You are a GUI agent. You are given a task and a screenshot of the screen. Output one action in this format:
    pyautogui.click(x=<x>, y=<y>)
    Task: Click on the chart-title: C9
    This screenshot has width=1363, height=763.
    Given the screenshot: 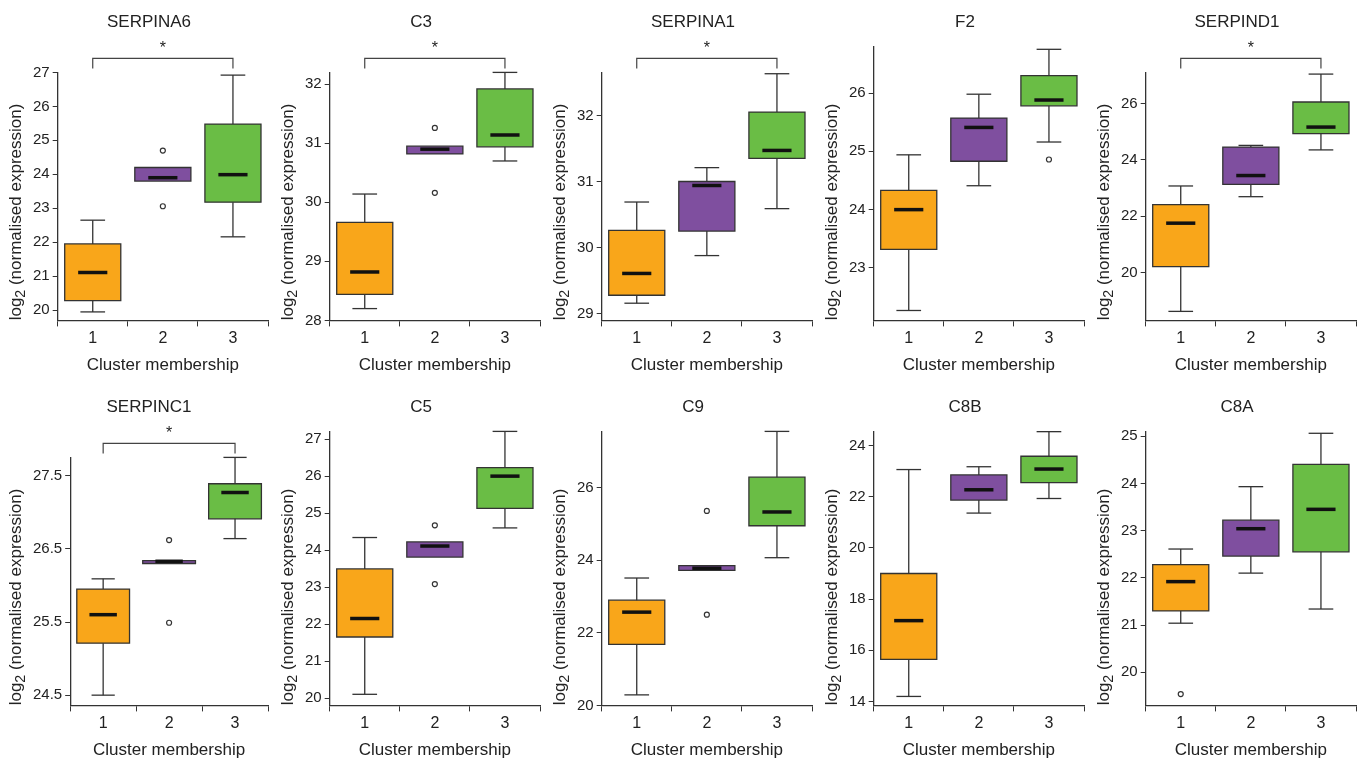 What is the action you would take?
    pyautogui.click(x=693, y=406)
    